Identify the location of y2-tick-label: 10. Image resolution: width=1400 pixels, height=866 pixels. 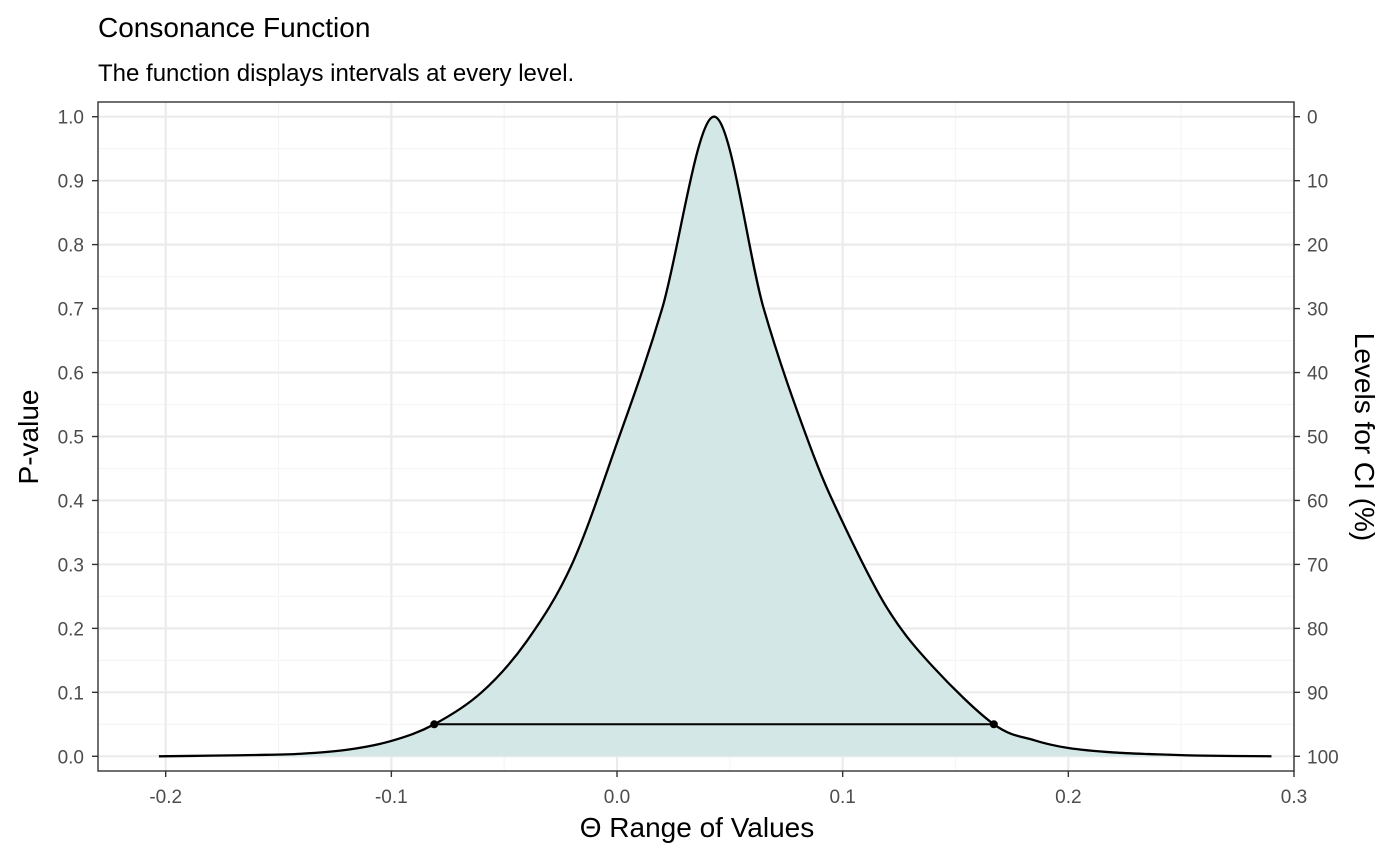
(1317, 182).